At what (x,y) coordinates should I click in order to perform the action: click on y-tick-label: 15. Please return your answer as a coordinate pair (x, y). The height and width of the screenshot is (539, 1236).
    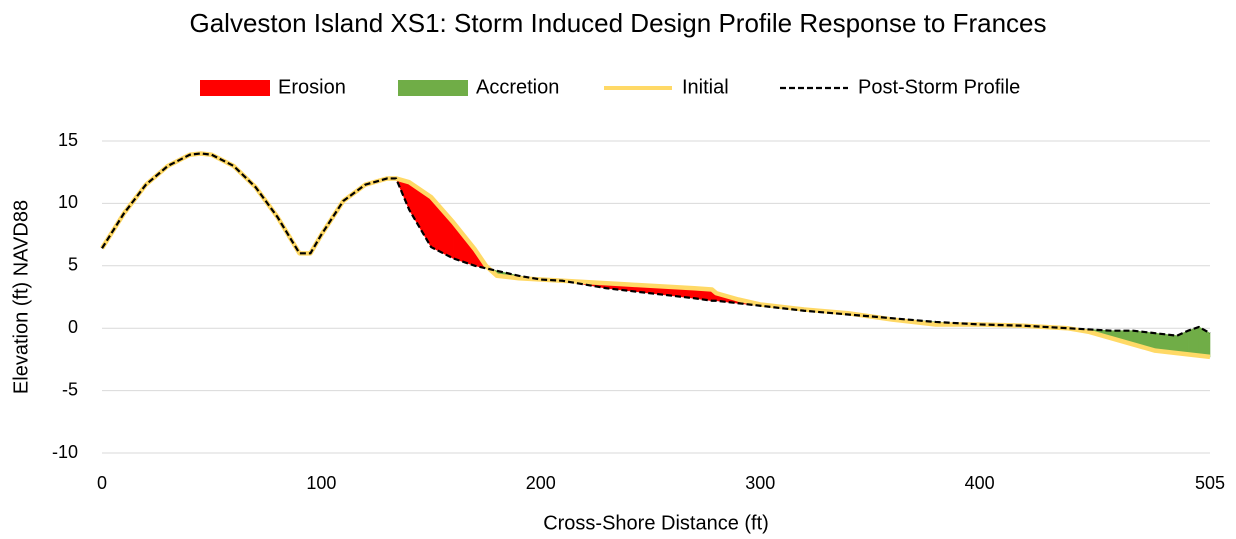
    Looking at the image, I should click on (68, 140).